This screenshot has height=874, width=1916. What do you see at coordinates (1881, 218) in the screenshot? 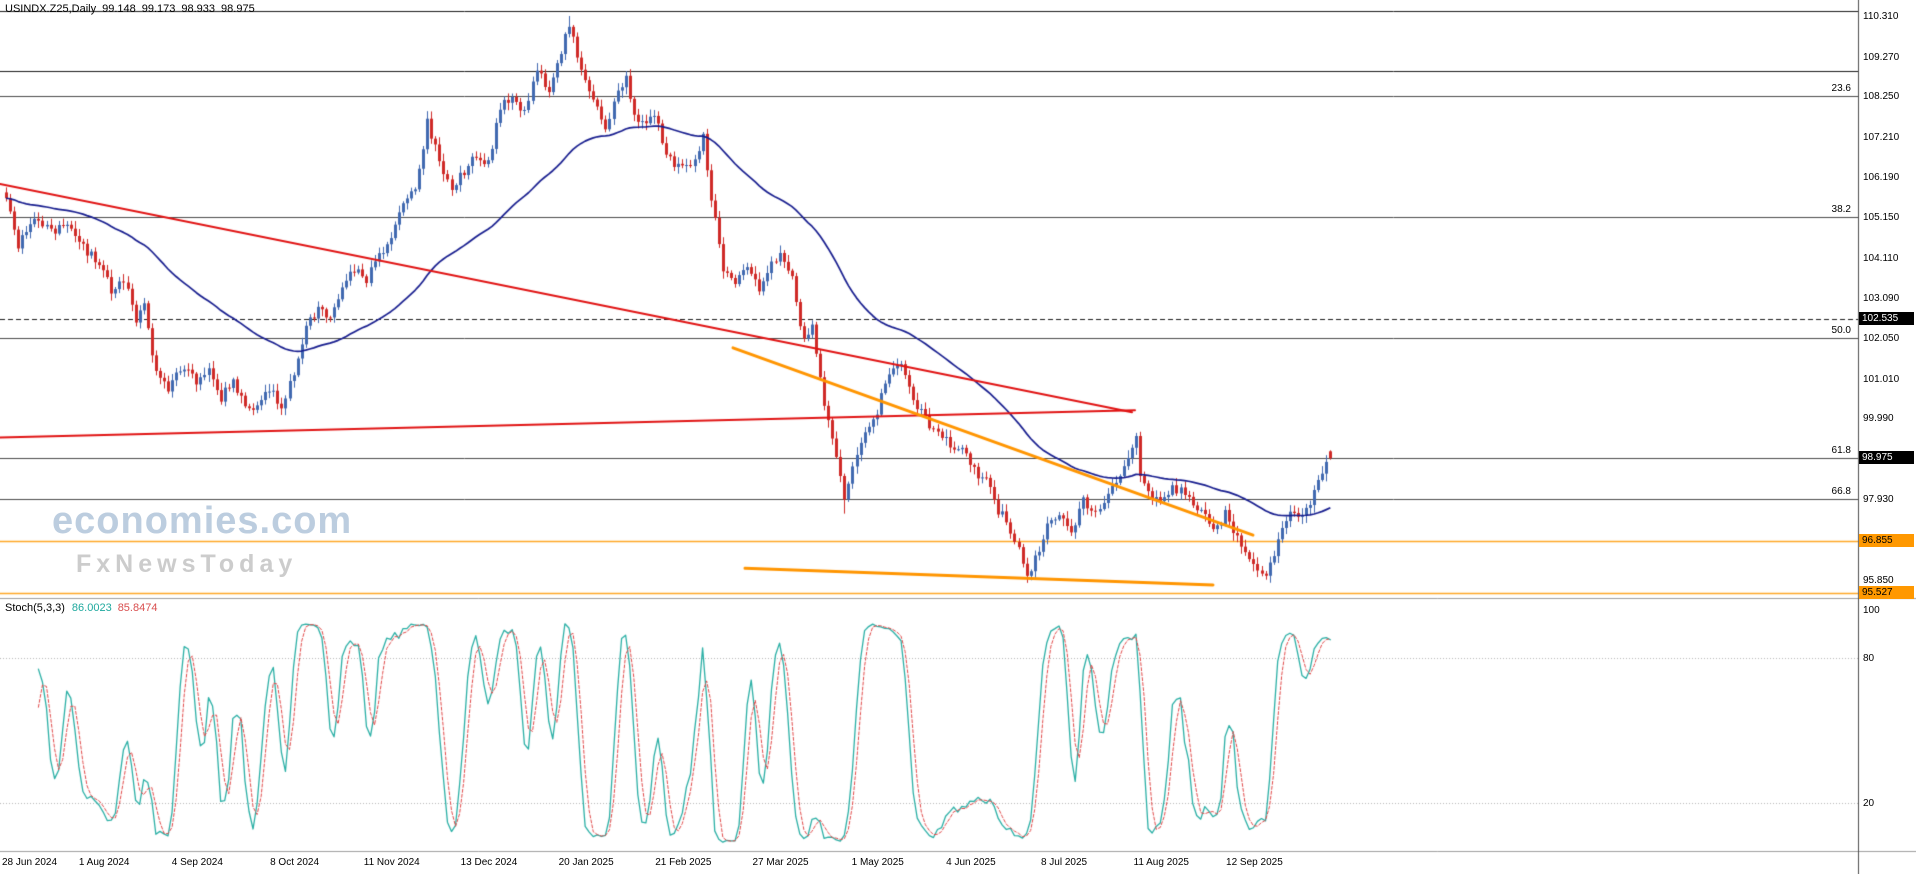
I see `price-axis-label: 105.150` at bounding box center [1881, 218].